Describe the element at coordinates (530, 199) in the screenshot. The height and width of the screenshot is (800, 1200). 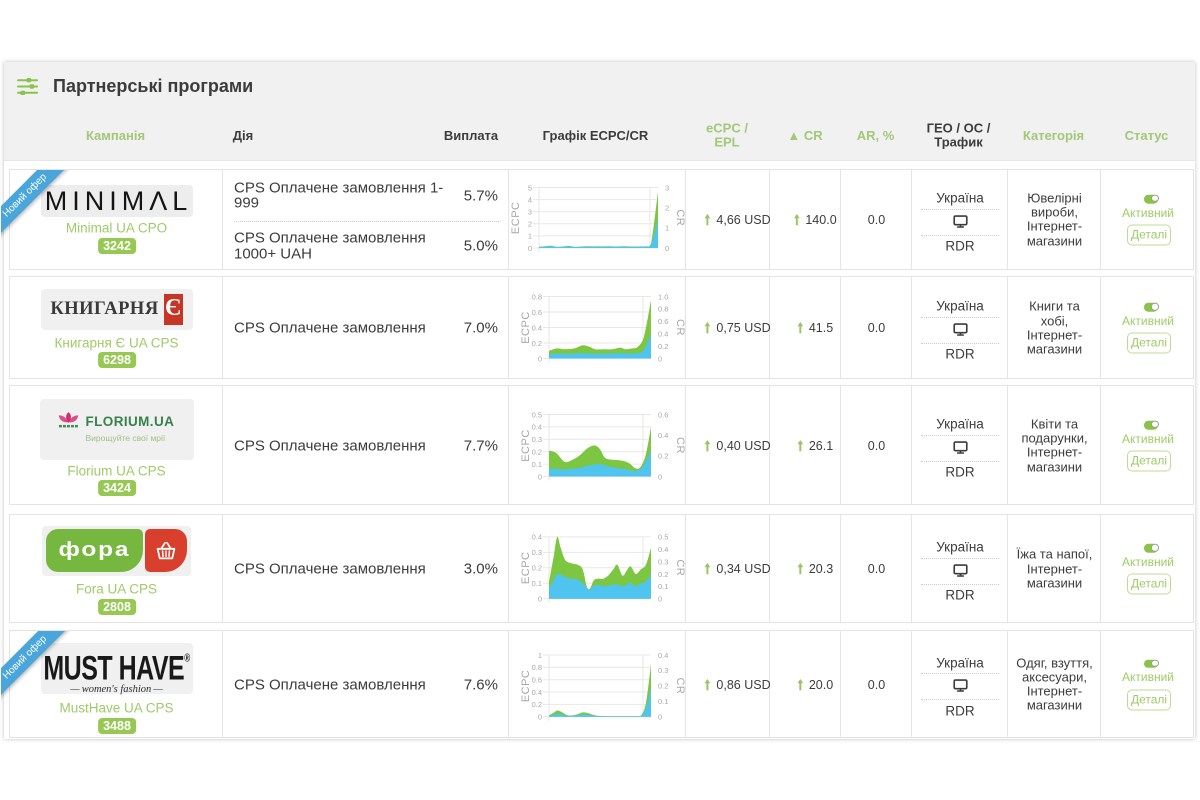
I see `svg-text: 4` at that location.